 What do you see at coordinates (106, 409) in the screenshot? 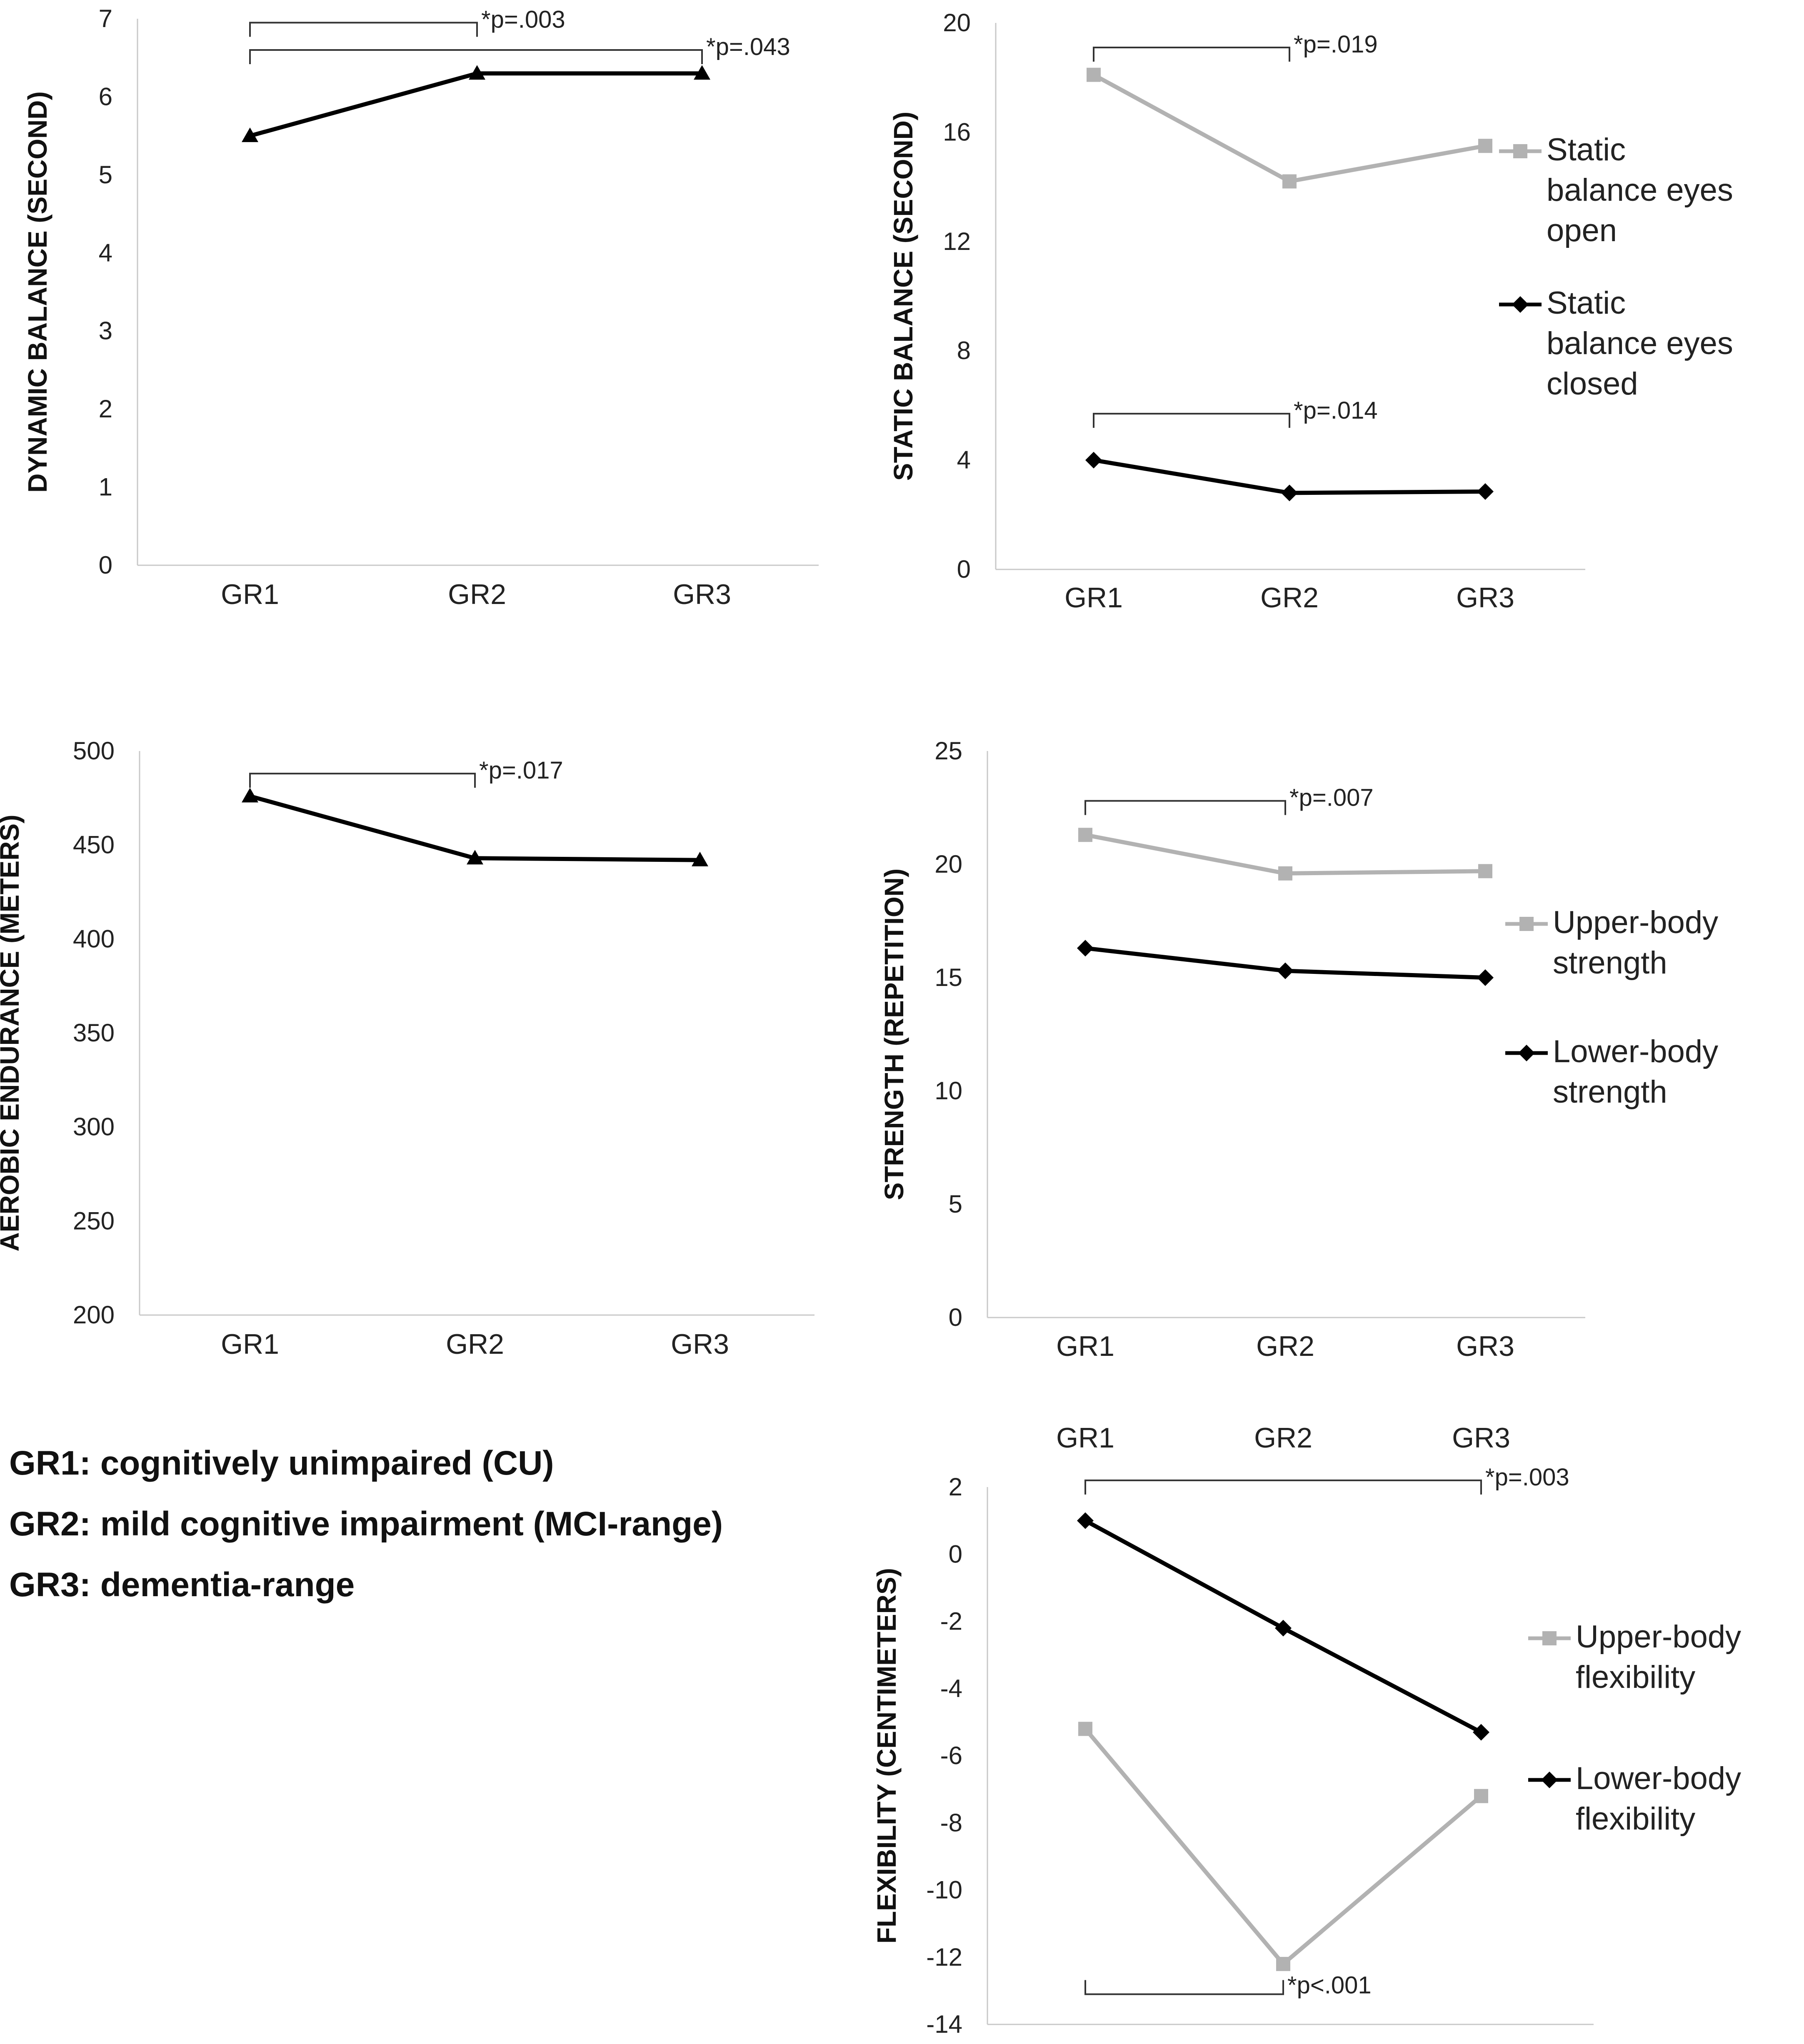
I see `y-tick-label: 2` at bounding box center [106, 409].